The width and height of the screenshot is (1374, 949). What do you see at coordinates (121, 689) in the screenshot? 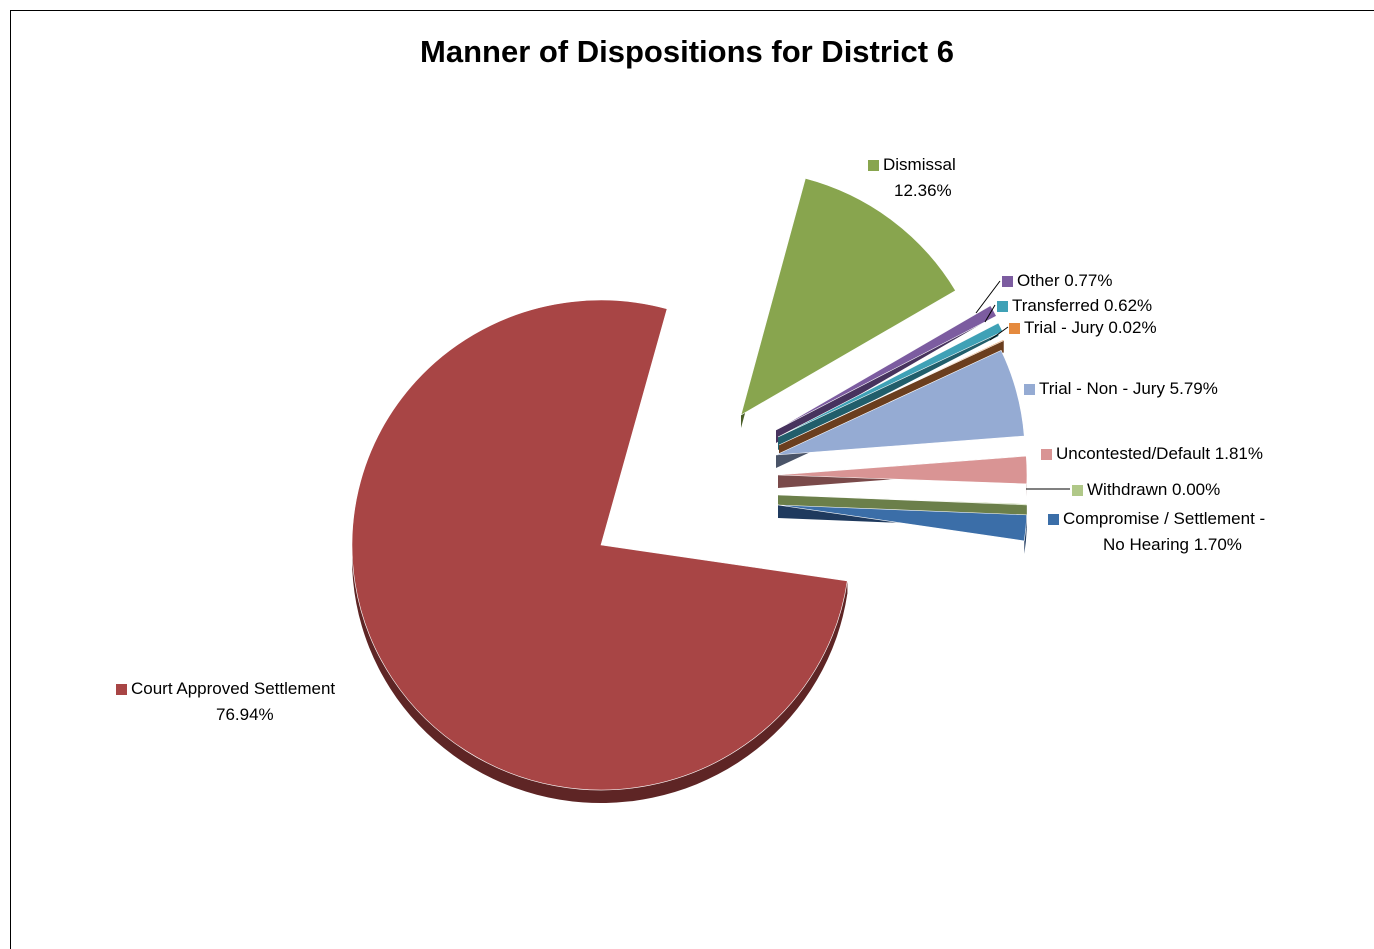
I see `legend-swatch-court` at bounding box center [121, 689].